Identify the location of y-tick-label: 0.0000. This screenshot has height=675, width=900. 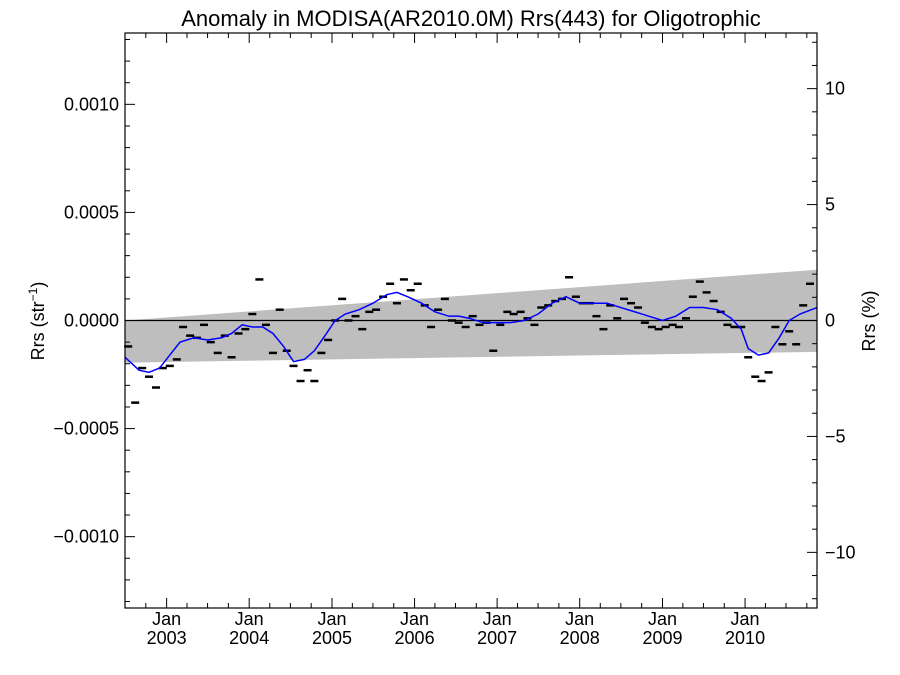
(91, 321).